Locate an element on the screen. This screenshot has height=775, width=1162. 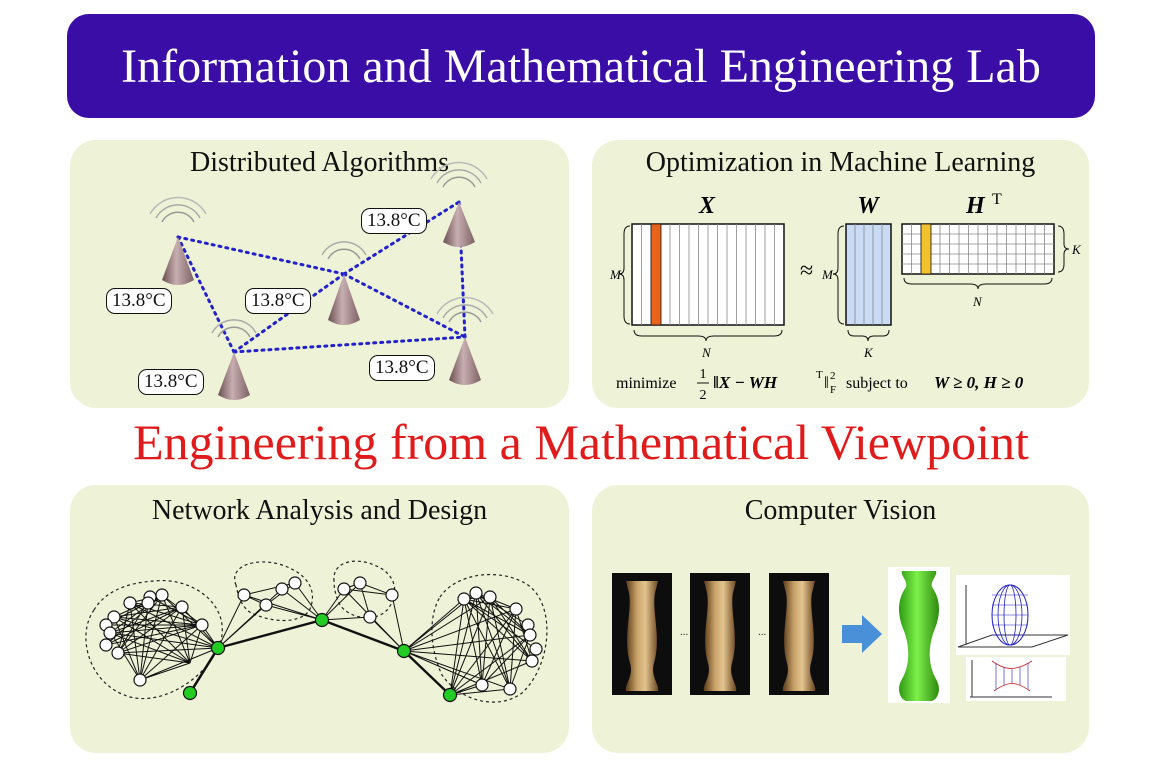
svg-text: F is located at coordinates (833, 390).